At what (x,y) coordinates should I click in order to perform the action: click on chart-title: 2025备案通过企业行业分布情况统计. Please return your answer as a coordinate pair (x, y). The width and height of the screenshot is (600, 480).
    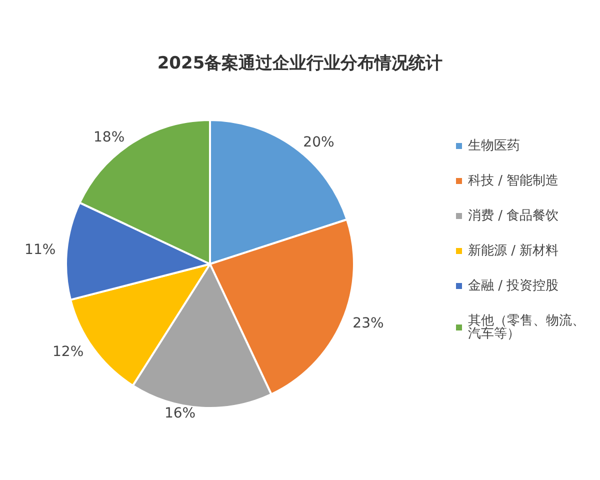
    Looking at the image, I should click on (300, 63).